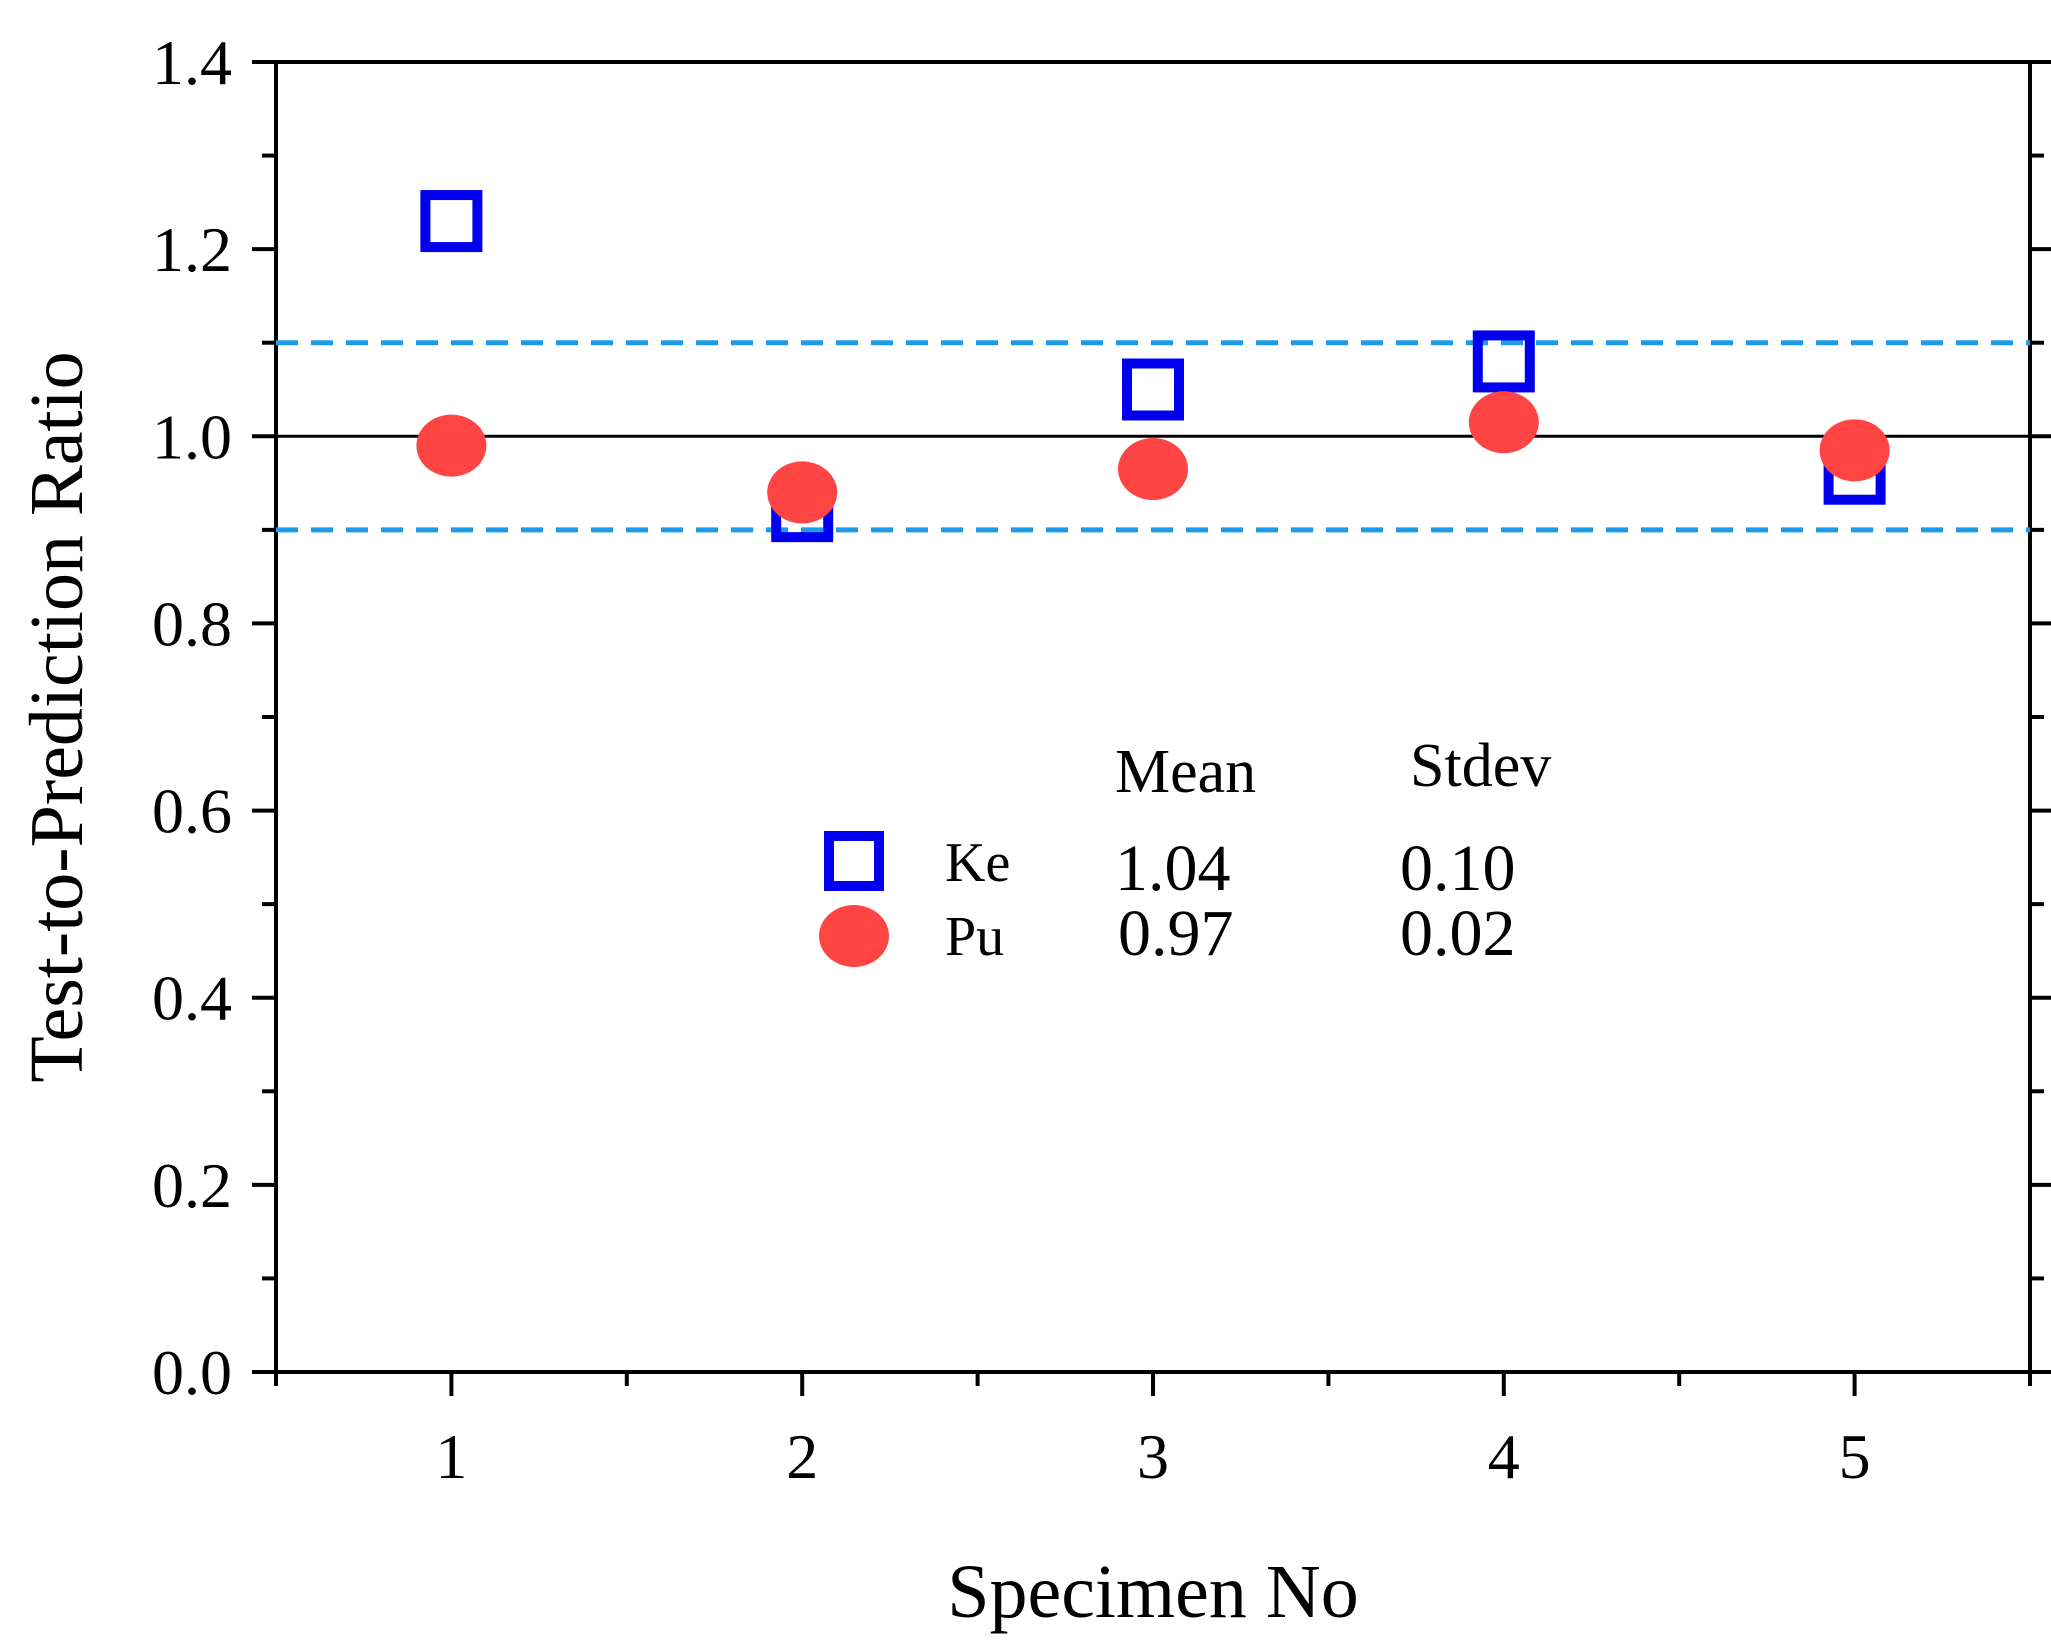  Describe the element at coordinates (974, 937) in the screenshot. I see `legend-pu-label: Pu` at that location.